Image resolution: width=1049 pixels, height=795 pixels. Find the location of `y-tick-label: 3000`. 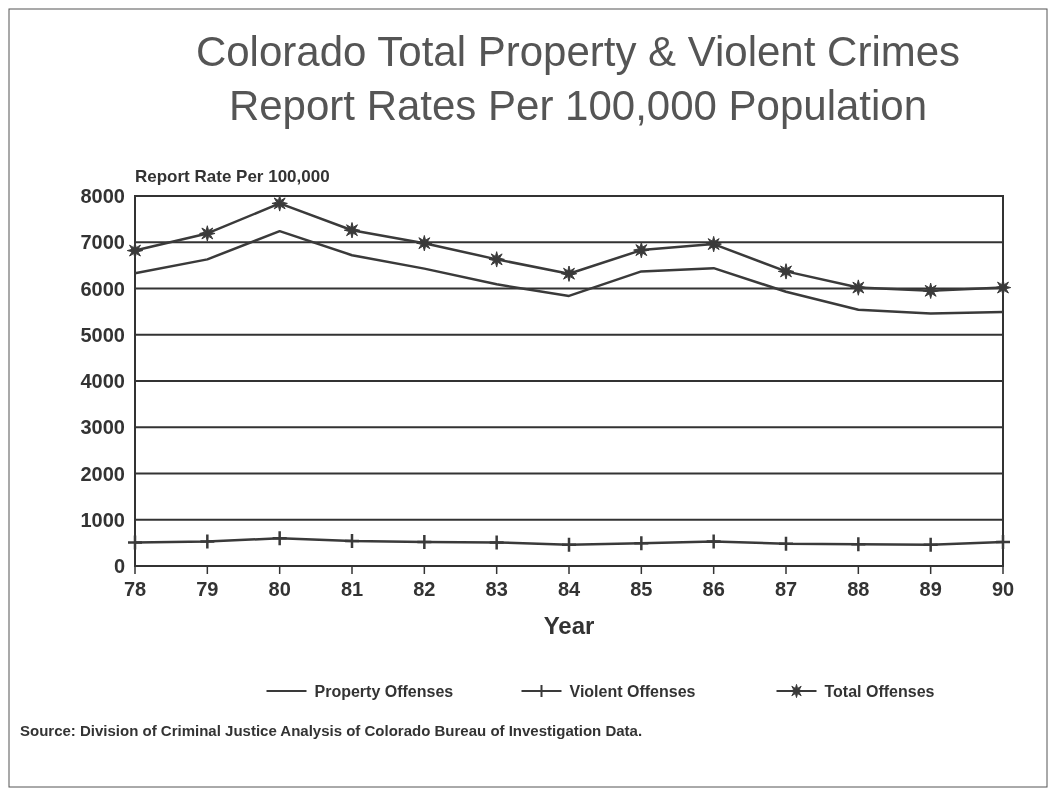

y-tick-label: 3000 is located at coordinates (102, 427).